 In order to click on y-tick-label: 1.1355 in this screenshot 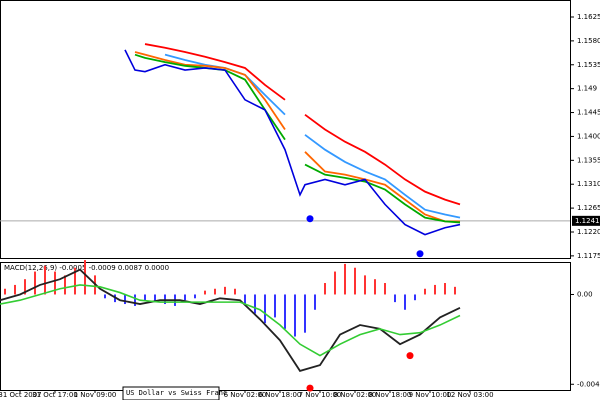, I will do `click(588, 160)`.